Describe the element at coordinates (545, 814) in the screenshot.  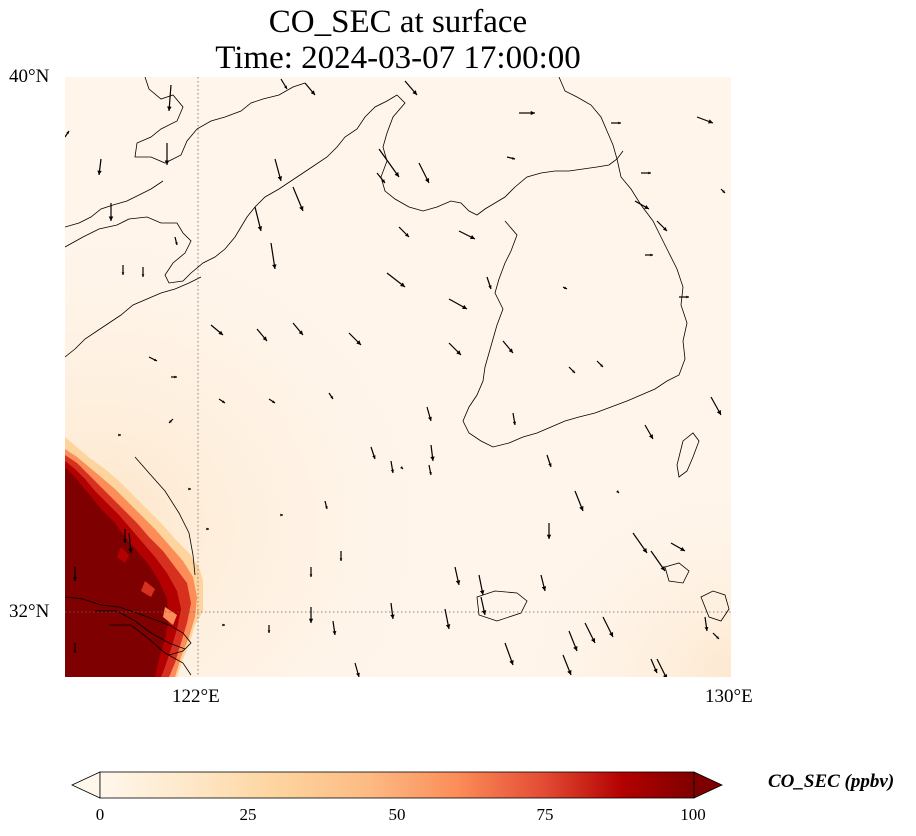
I see `colorbar-tick-75: 75` at that location.